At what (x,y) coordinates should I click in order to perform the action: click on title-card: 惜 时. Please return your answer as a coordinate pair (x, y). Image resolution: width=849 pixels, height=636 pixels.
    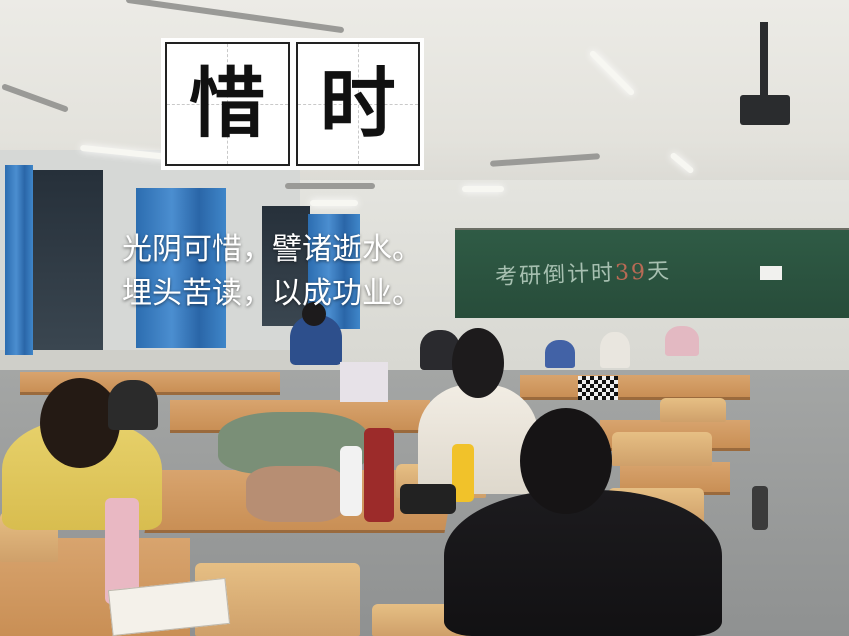
    Looking at the image, I should click on (292, 104).